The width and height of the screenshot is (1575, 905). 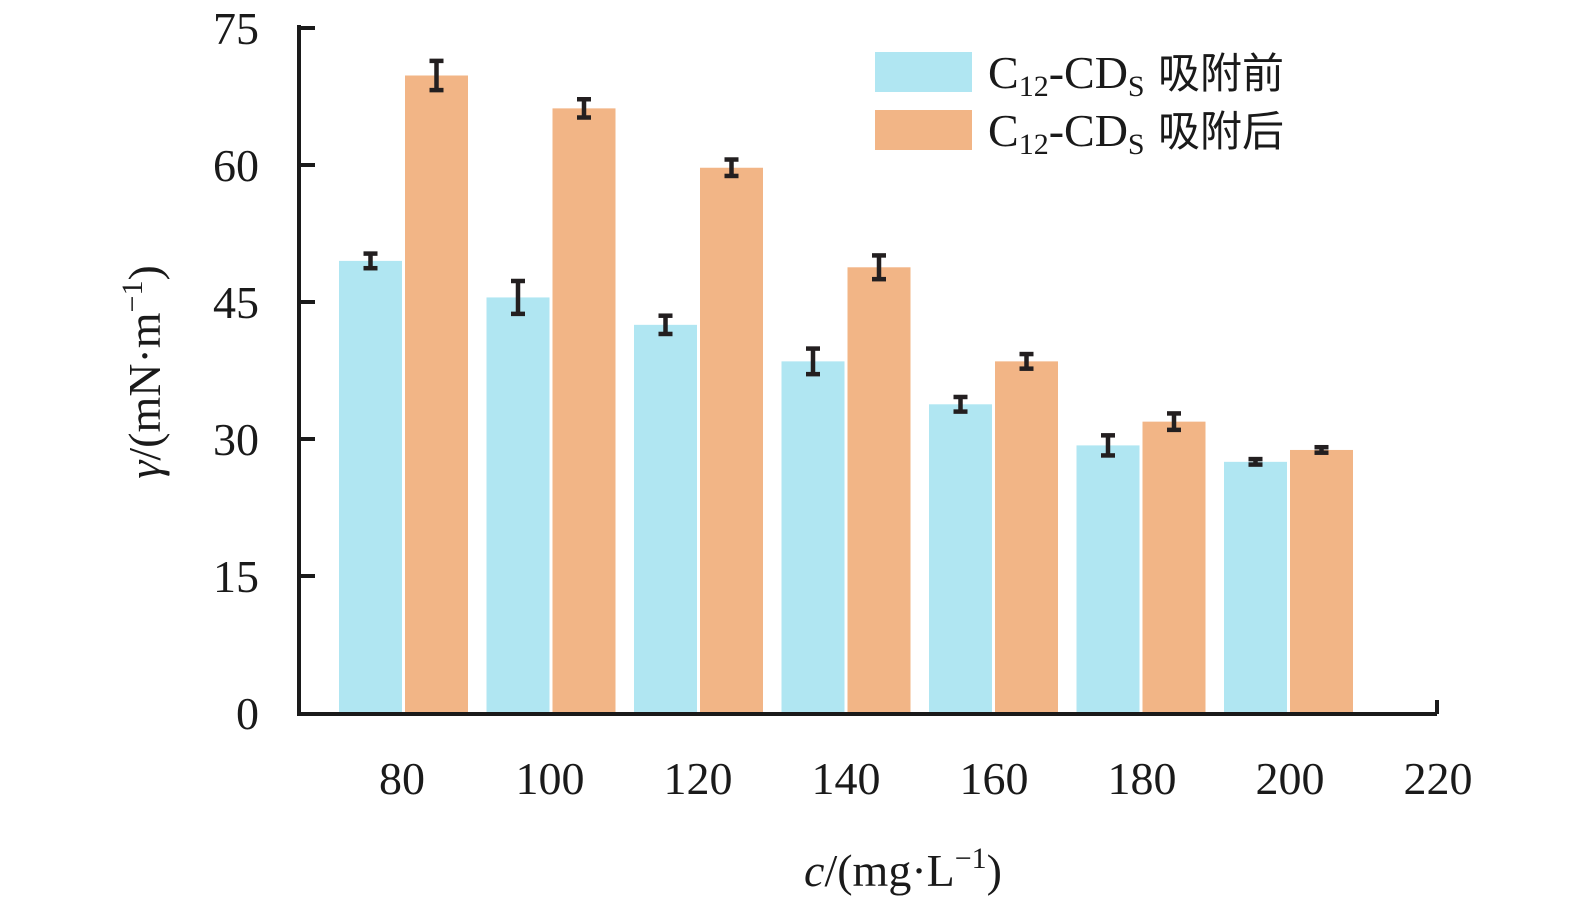 What do you see at coordinates (923, 130) in the screenshot?
I see `legend-swatch-after` at bounding box center [923, 130].